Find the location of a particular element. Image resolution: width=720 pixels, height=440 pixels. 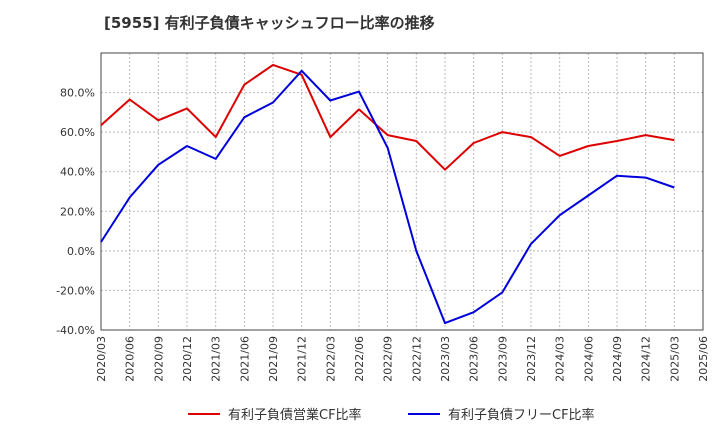

x-tick-label: 2023/06 is located at coordinates (474, 359).